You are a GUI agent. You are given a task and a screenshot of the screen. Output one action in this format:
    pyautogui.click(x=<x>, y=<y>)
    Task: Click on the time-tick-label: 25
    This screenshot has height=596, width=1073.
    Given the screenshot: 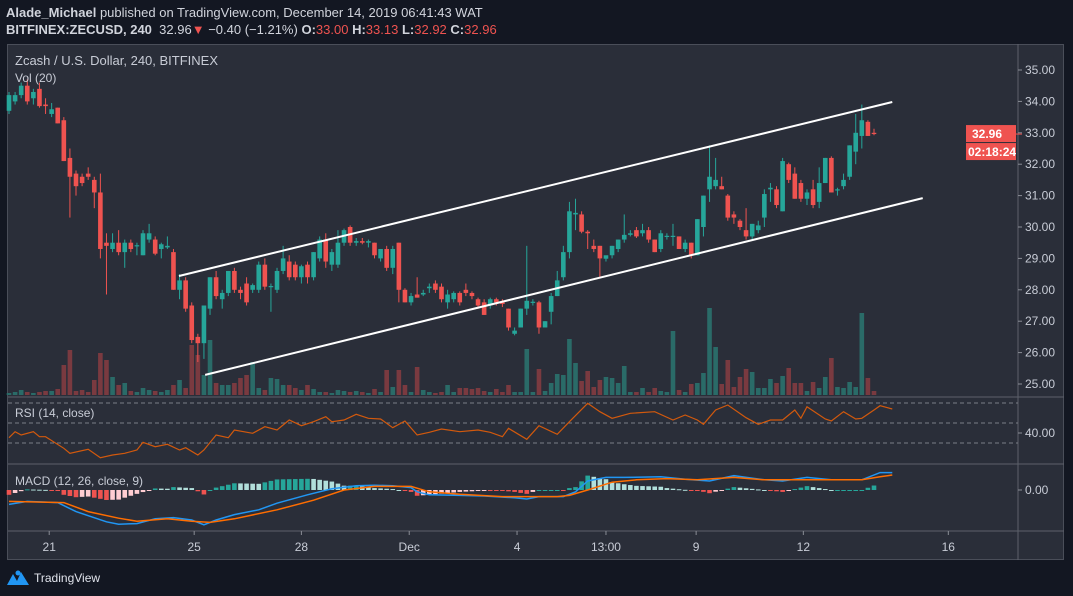 What is the action you would take?
    pyautogui.click(x=195, y=547)
    